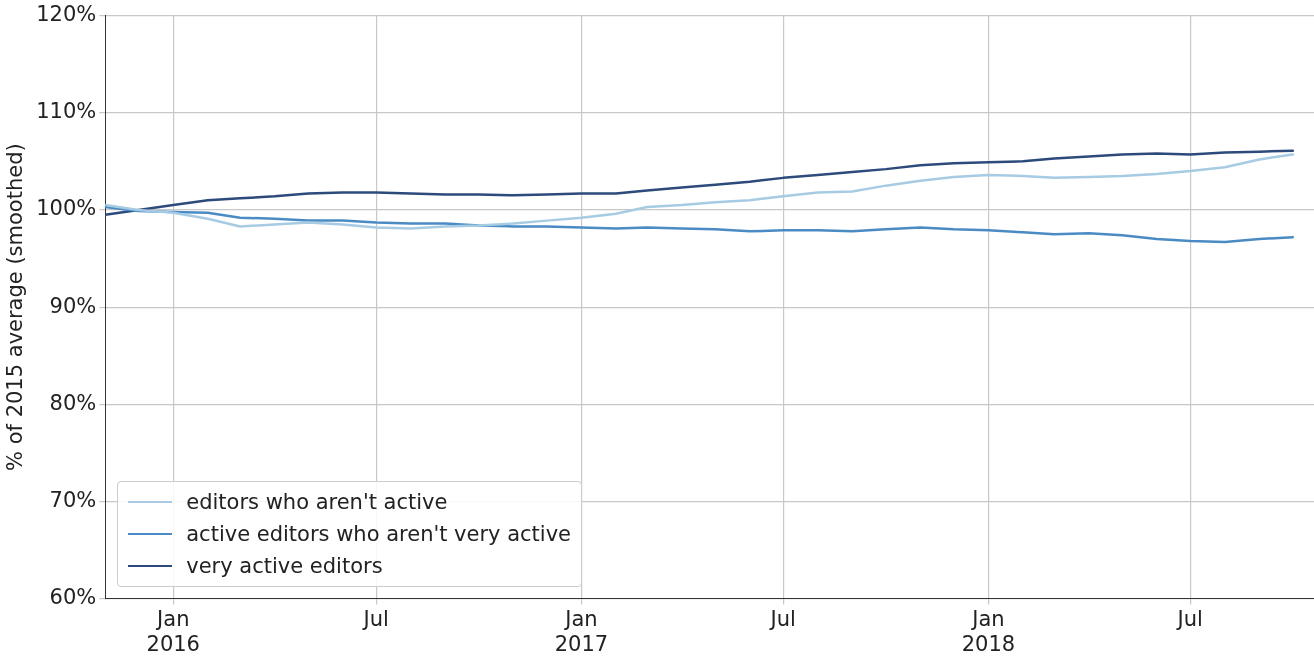  What do you see at coordinates (73, 402) in the screenshot?
I see `y-tick-label: 80%` at bounding box center [73, 402].